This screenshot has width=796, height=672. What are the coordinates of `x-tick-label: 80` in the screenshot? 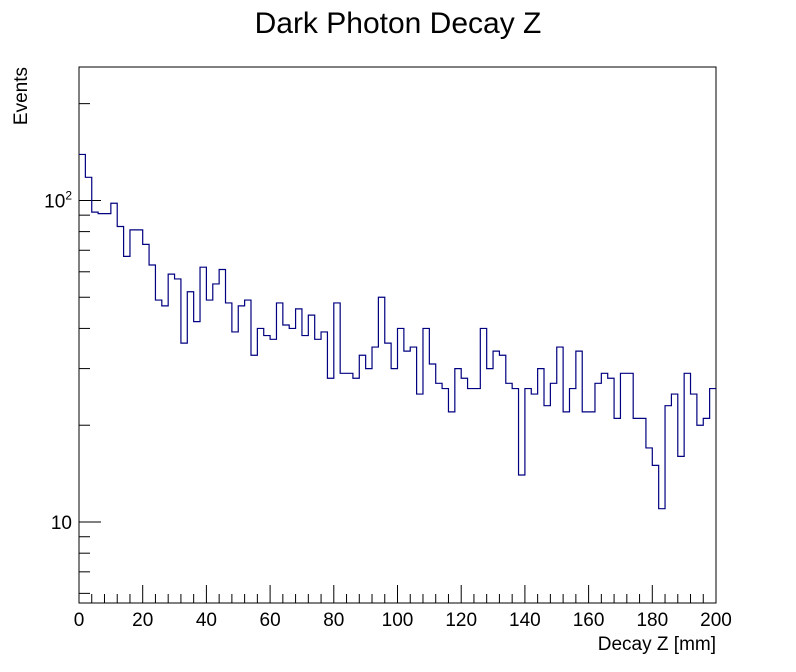 It's located at (333, 620).